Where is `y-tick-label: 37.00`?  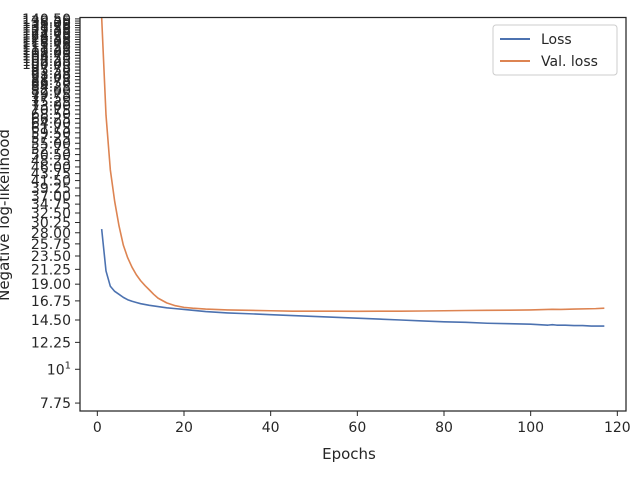 y-tick-label: 37.00 is located at coordinates (51, 197).